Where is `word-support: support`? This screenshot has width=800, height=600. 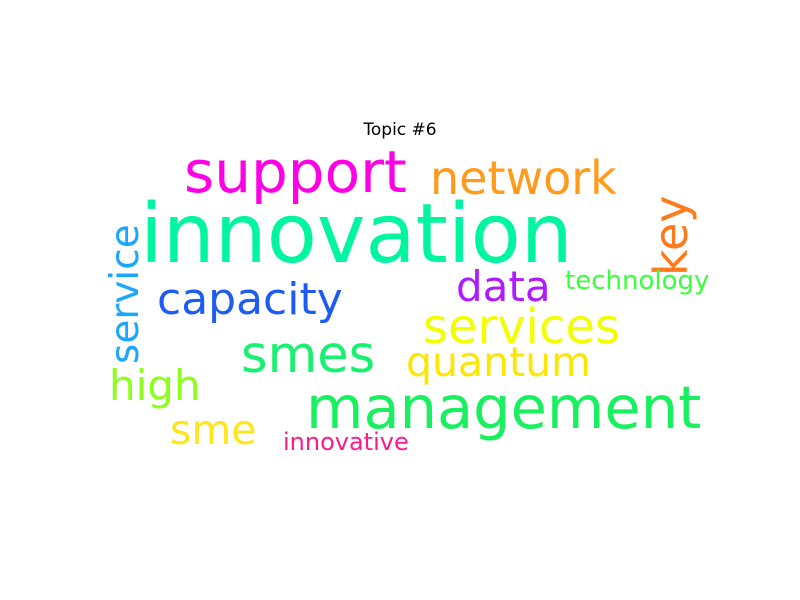
word-support: support is located at coordinates (295, 172).